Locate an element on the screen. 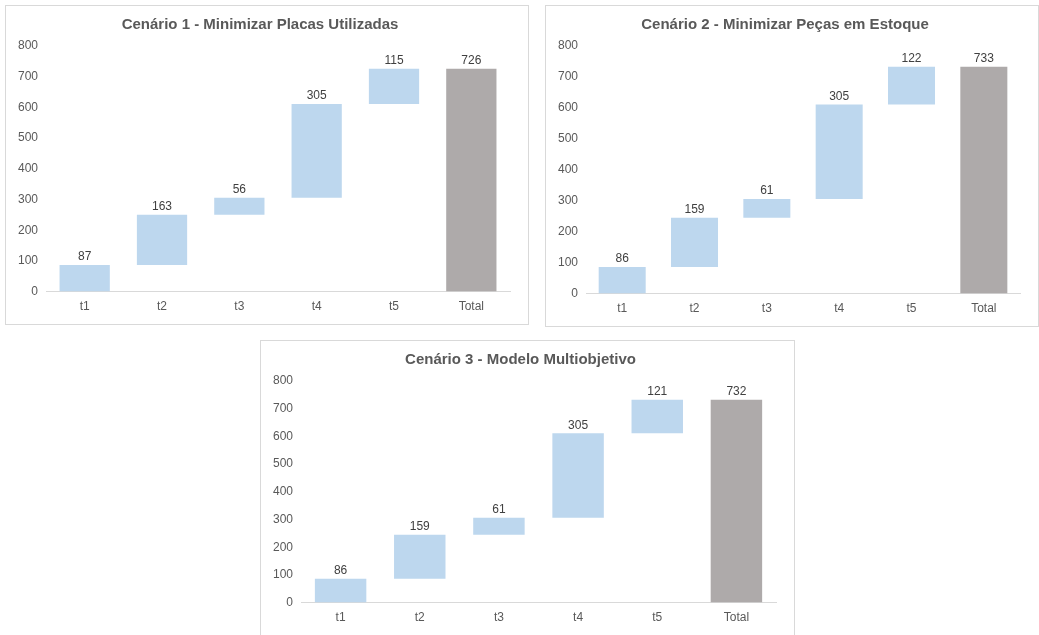 The width and height of the screenshot is (1039, 635). data-label: 732 is located at coordinates (736, 391).